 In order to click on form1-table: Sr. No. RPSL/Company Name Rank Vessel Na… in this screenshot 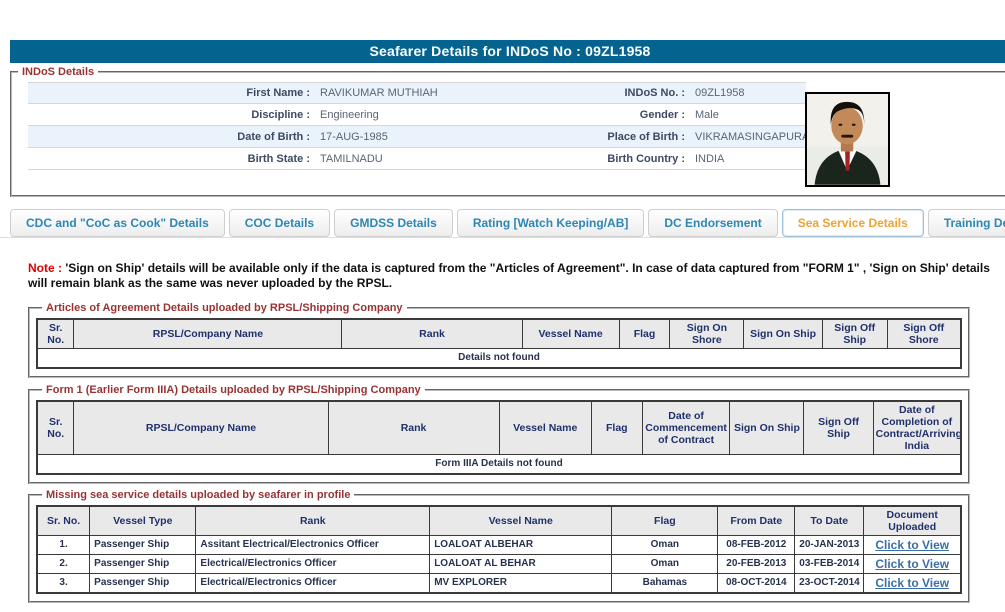, I will do `click(499, 437)`.